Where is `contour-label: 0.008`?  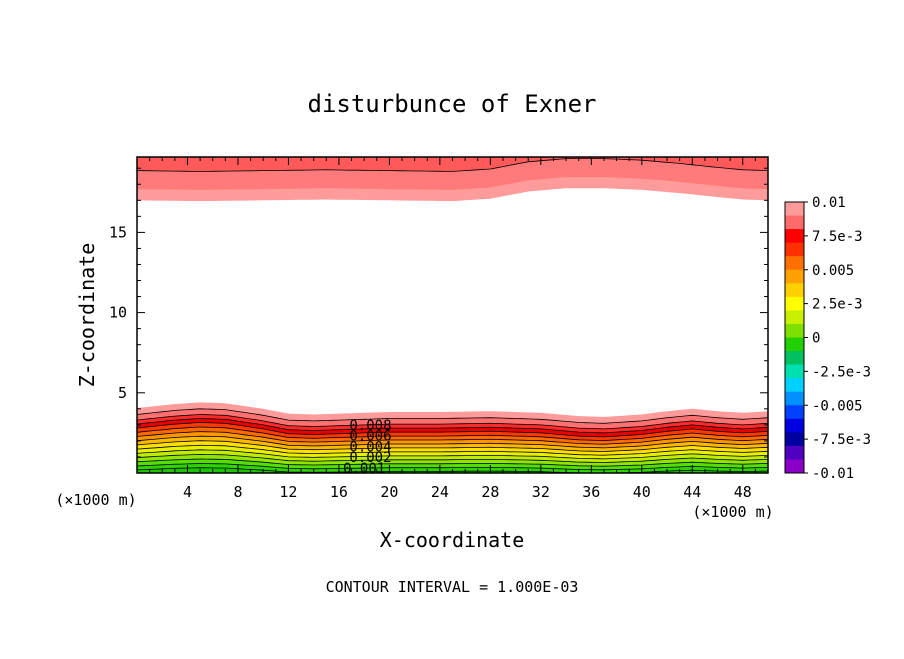
contour-label: 0.008 is located at coordinates (370, 426).